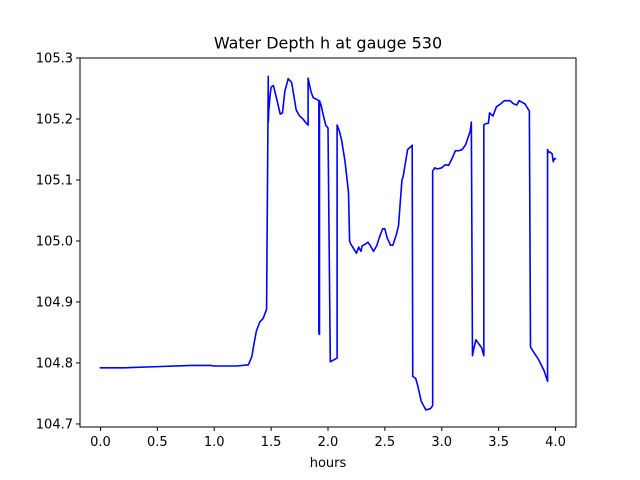 The width and height of the screenshot is (640, 480). I want to click on x-tick-label: 3.5, so click(498, 442).